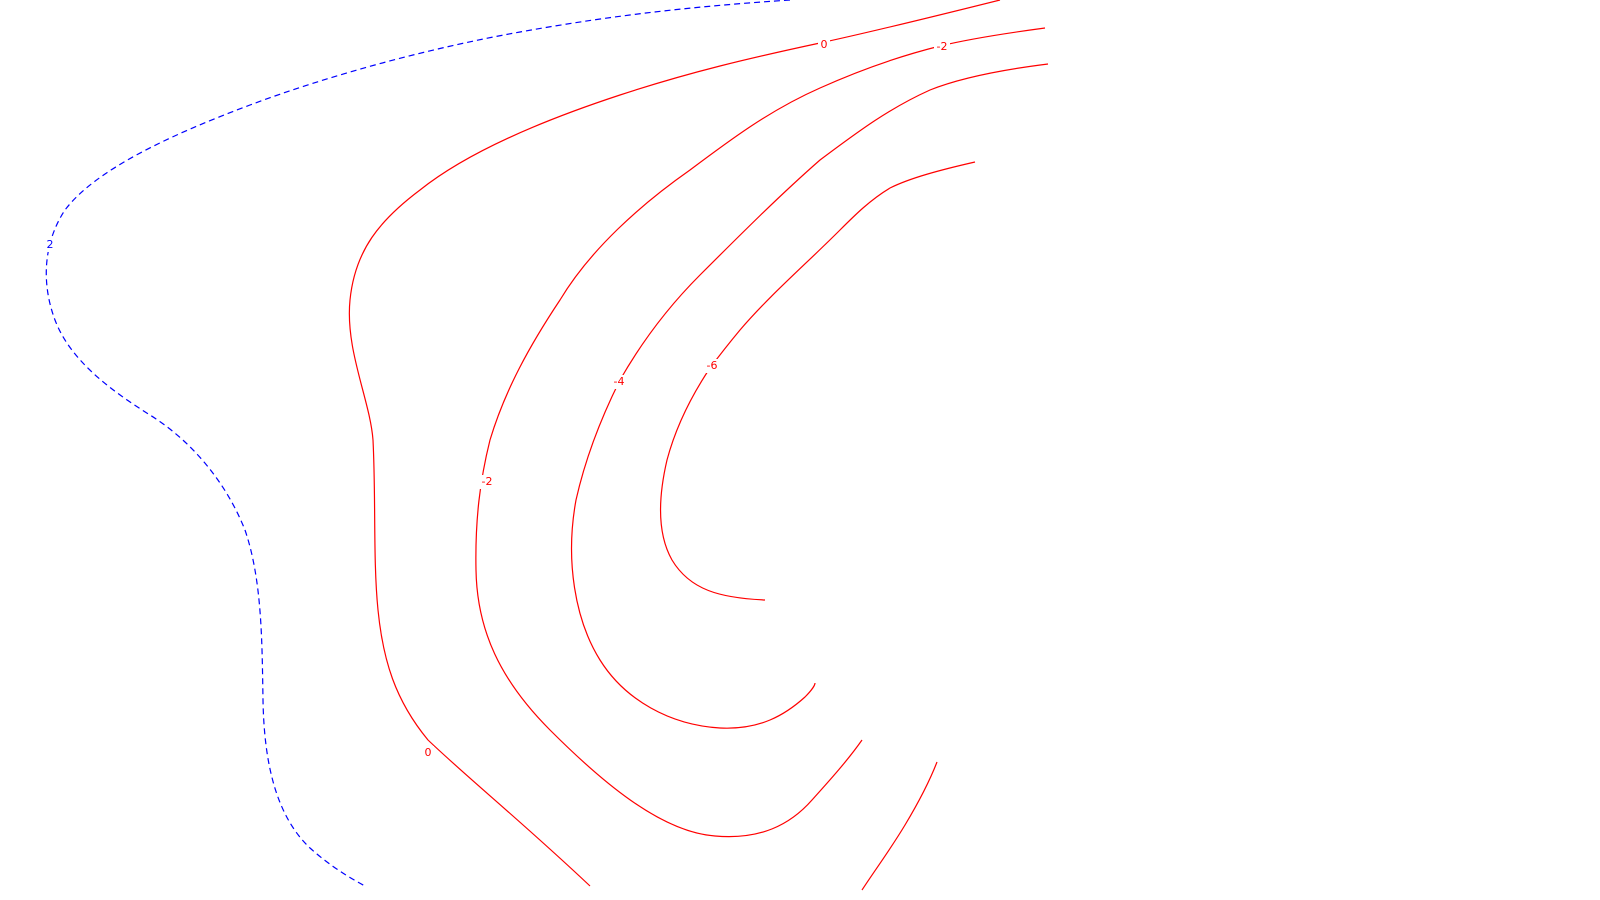 Image resolution: width=1600 pixels, height=900 pixels. I want to click on contour-label-0-top: 0, so click(824, 45).